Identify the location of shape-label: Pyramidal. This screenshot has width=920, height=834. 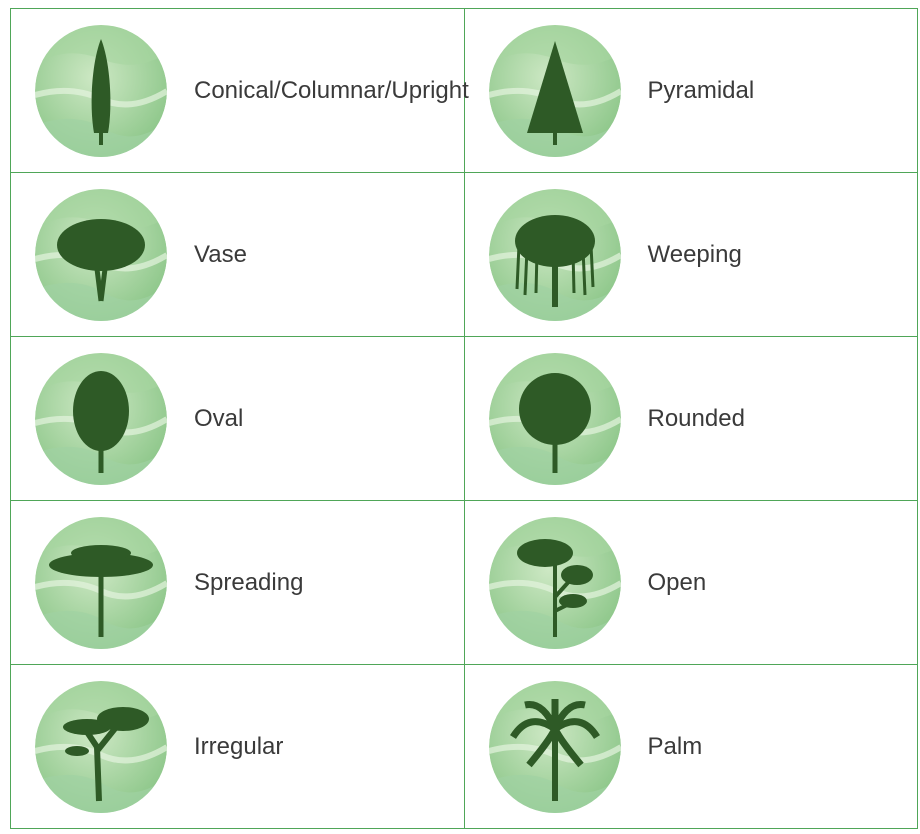
(701, 90).